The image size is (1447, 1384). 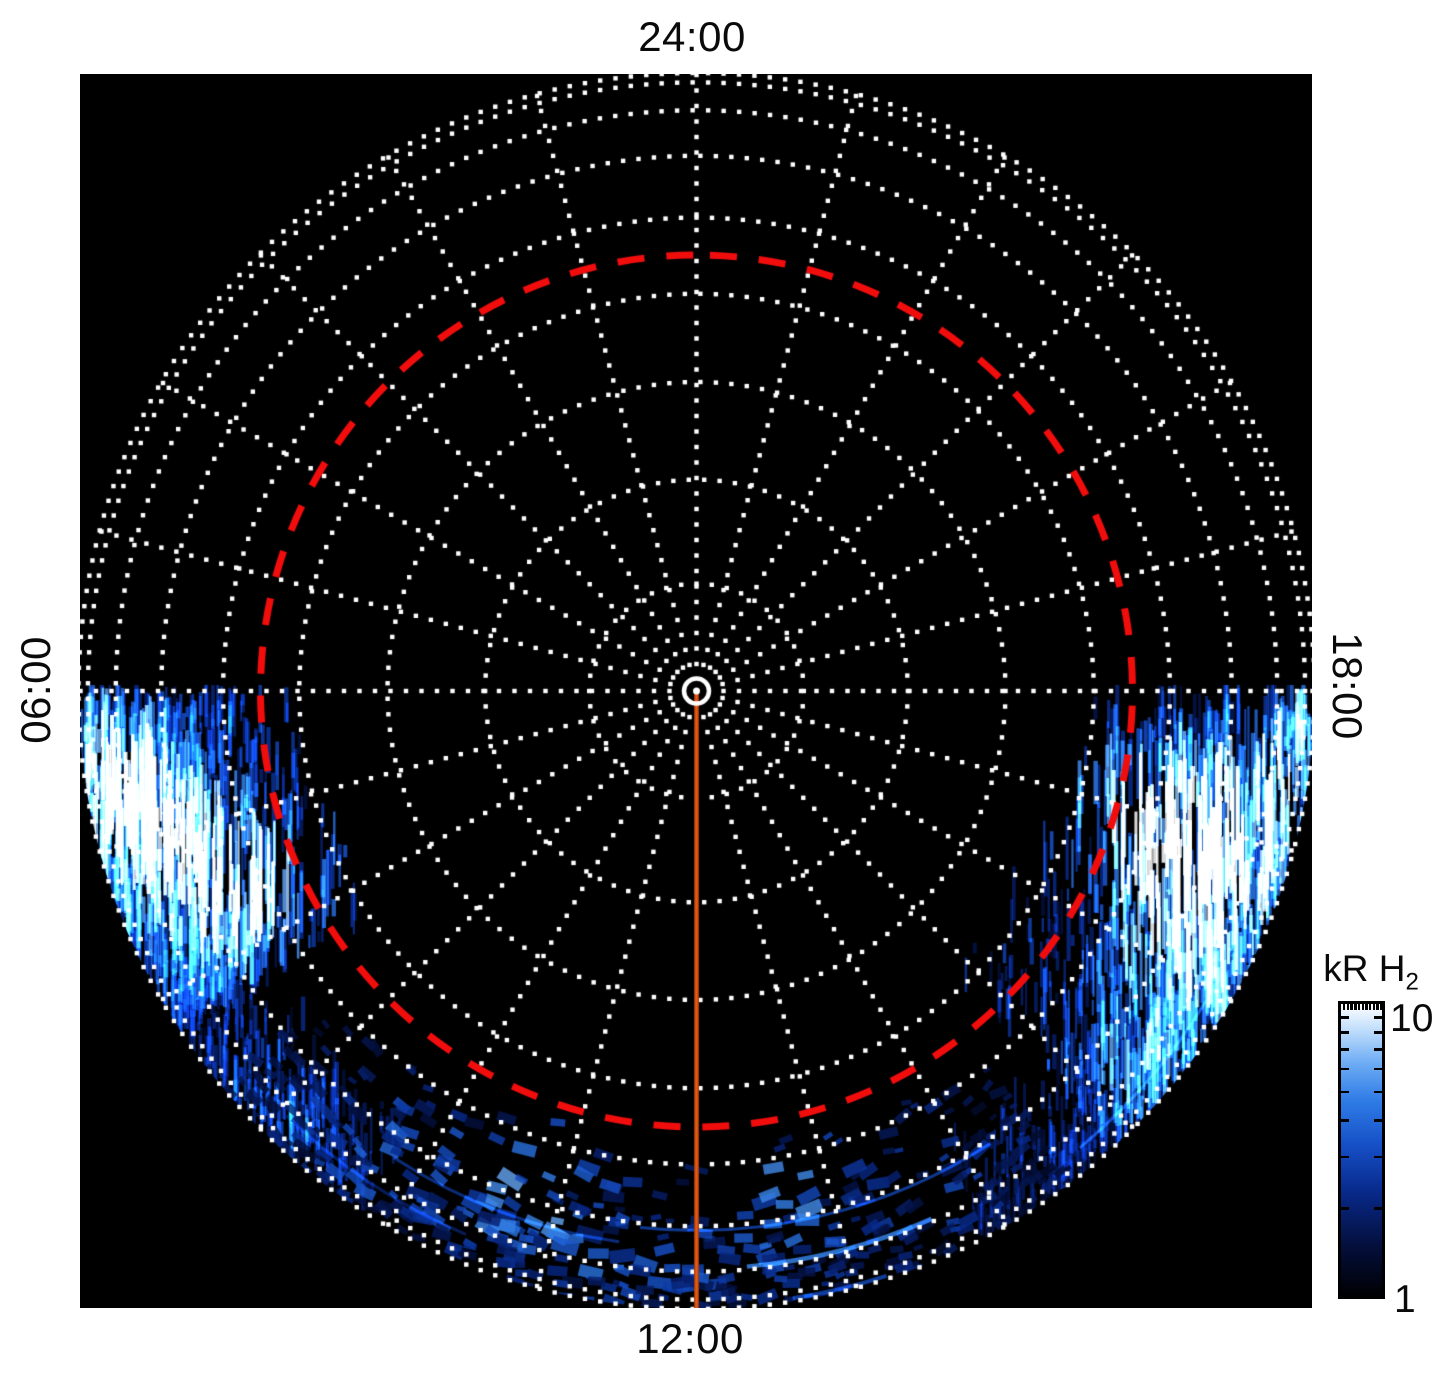 I want to click on colorbar-min-label: 1, so click(x=1405, y=1299).